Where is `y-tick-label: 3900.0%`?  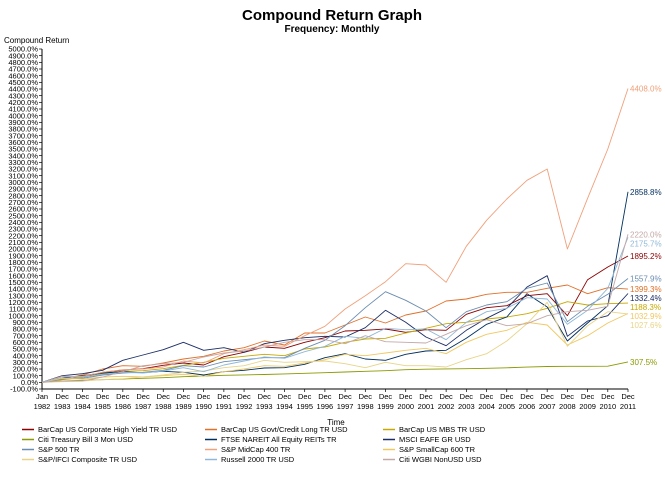
y-tick-label: 3900.0% is located at coordinates (23, 122).